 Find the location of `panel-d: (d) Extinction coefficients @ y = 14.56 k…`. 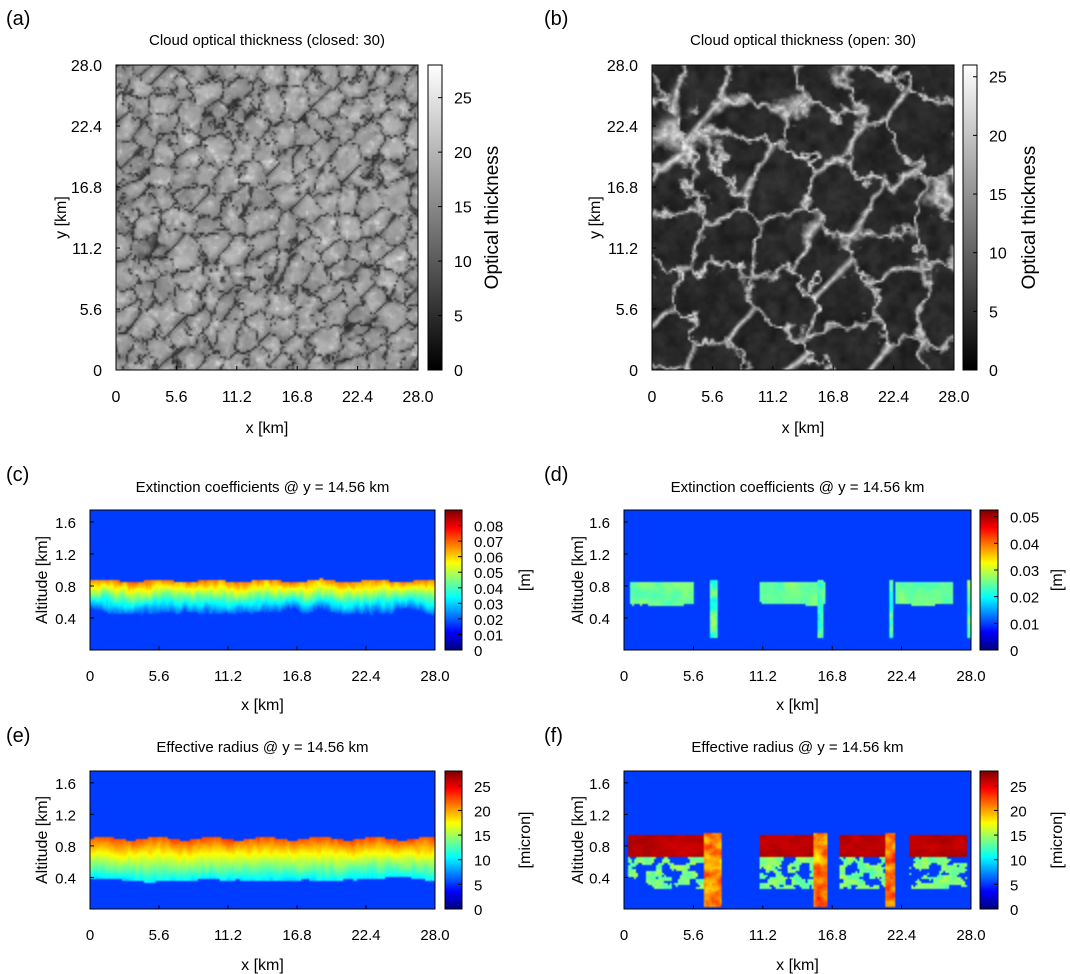

panel-d: (d) Extinction coefficients @ y = 14.56 k… is located at coordinates (805, 589).